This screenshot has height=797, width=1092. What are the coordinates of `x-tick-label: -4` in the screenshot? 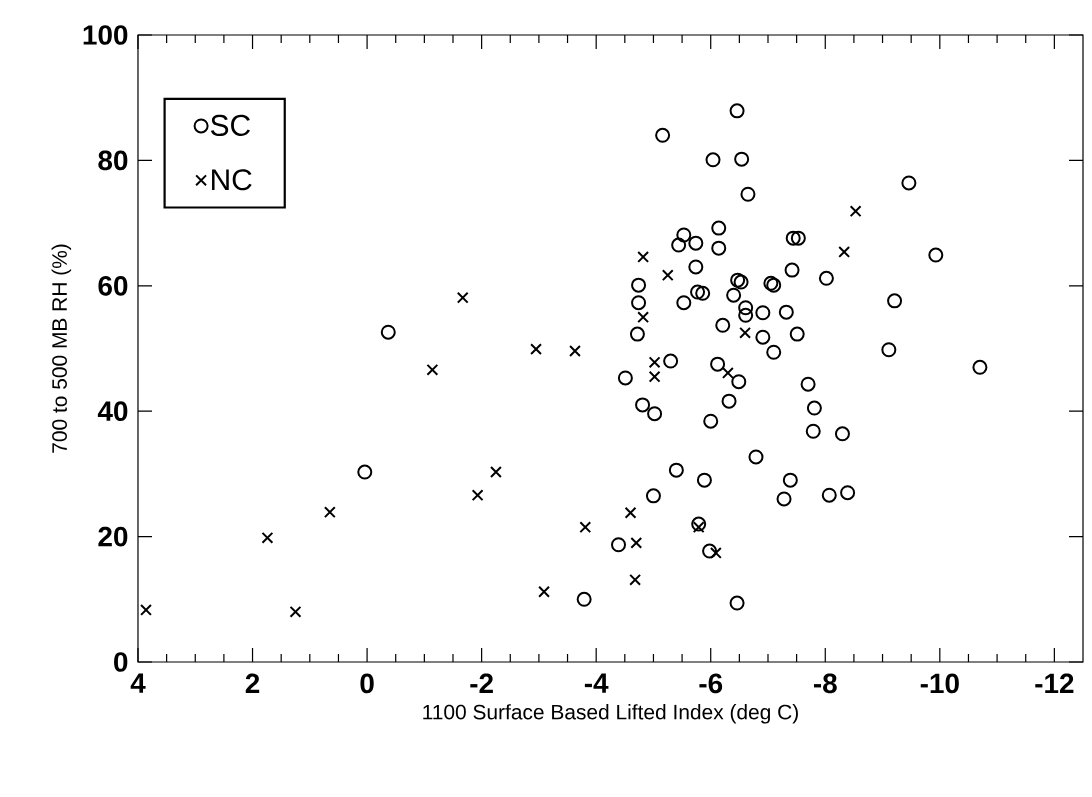 It's located at (596, 683).